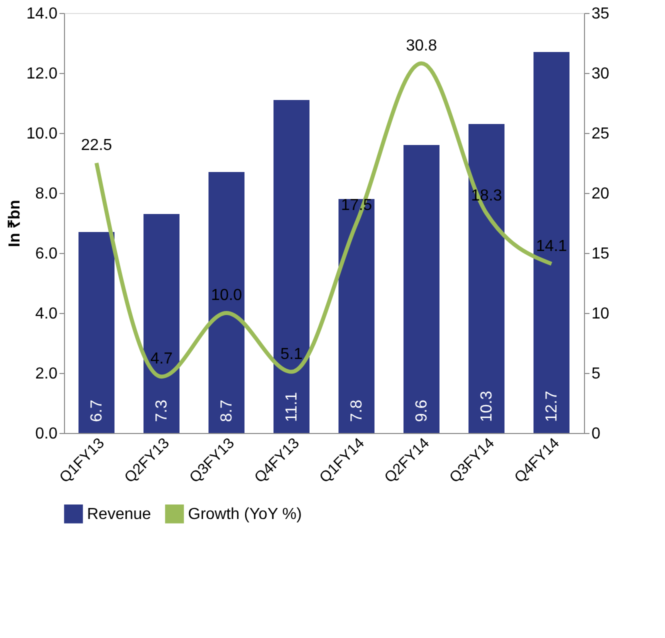  I want to click on y-tick-label: 2.0, so click(46, 374).